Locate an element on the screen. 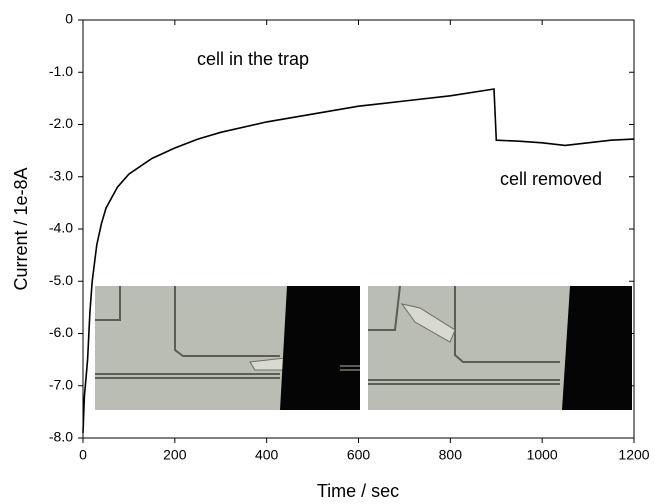 The height and width of the screenshot is (504, 655). x-tick-label: 1200 is located at coordinates (633, 455).